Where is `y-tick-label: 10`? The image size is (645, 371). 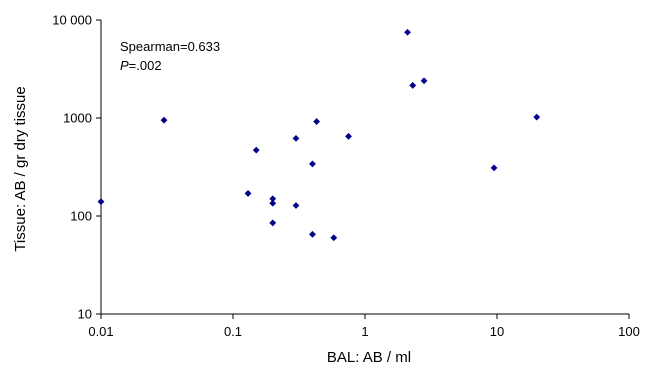 y-tick-label: 10 is located at coordinates (85, 314).